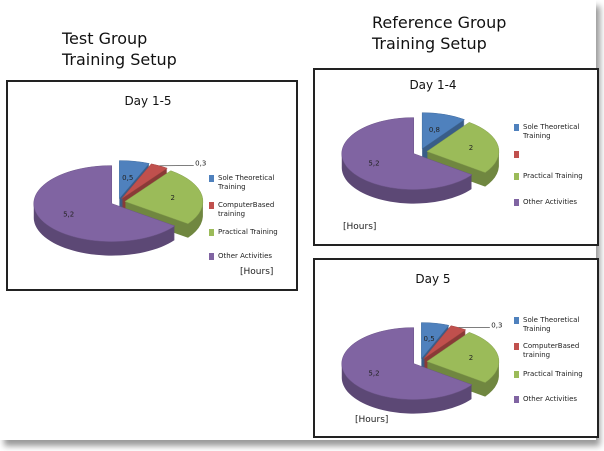 This screenshot has width=604, height=451. What do you see at coordinates (119, 49) in the screenshot?
I see `heading: Test Group Training Setup` at bounding box center [119, 49].